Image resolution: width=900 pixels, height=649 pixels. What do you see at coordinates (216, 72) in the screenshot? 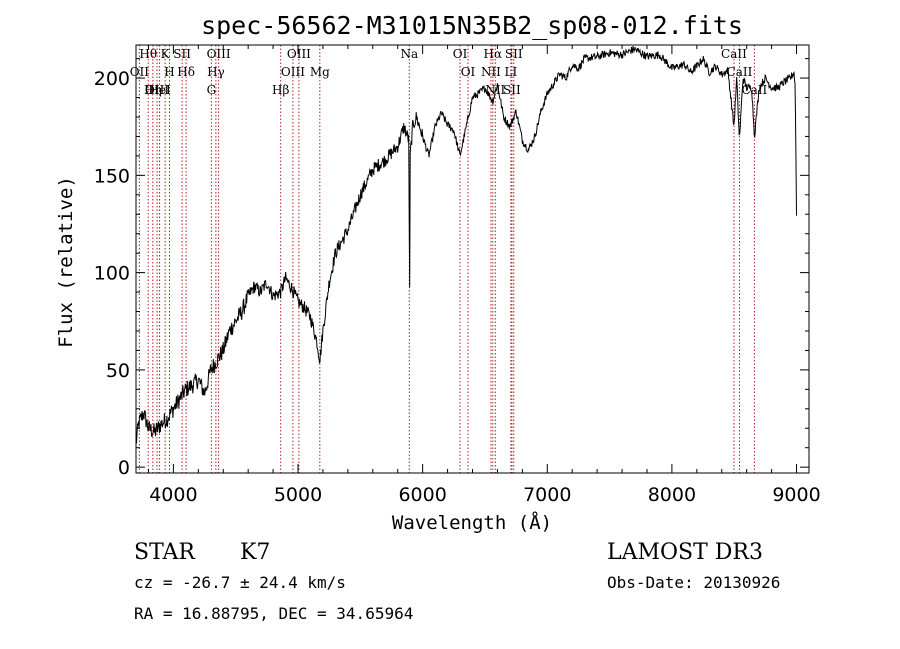
I see `emission-line-label: Hγ` at bounding box center [216, 72].